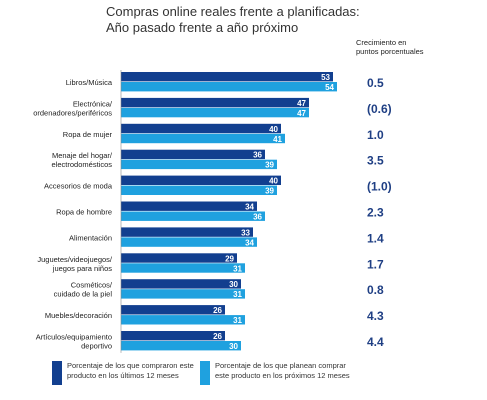 The height and width of the screenshot is (400, 487). I want to click on category-label: Artículos/equipamiento deportivo, so click(74, 342).